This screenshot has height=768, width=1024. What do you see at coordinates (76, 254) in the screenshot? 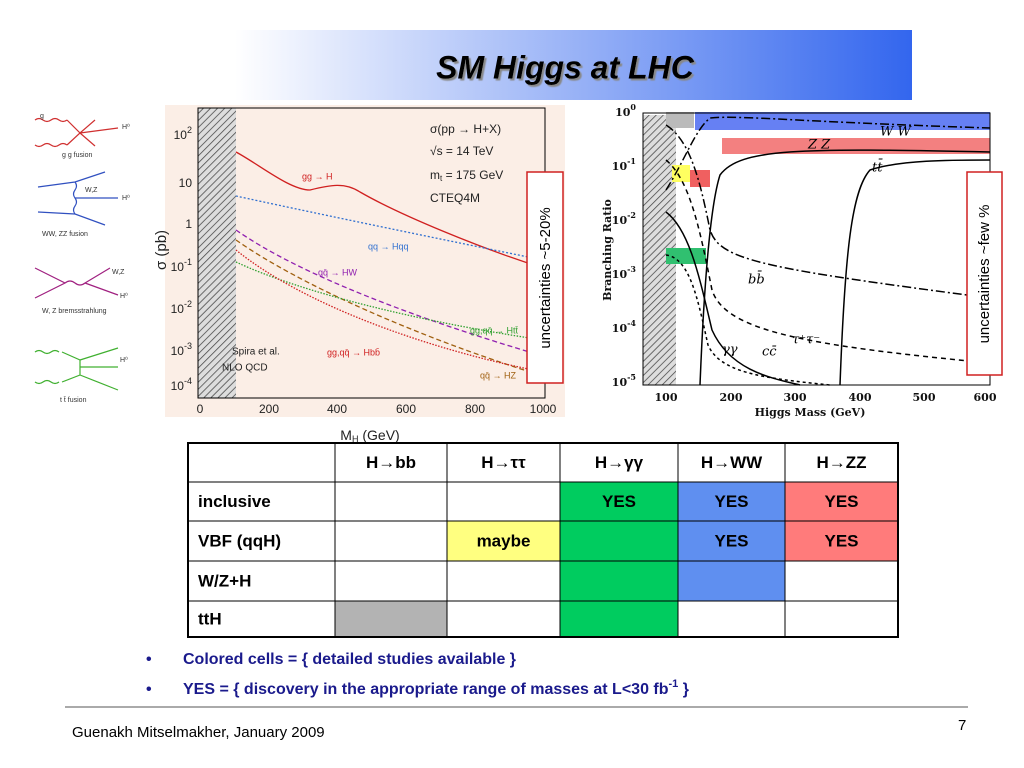
I see `feynman-diagrams` at bounding box center [76, 254].